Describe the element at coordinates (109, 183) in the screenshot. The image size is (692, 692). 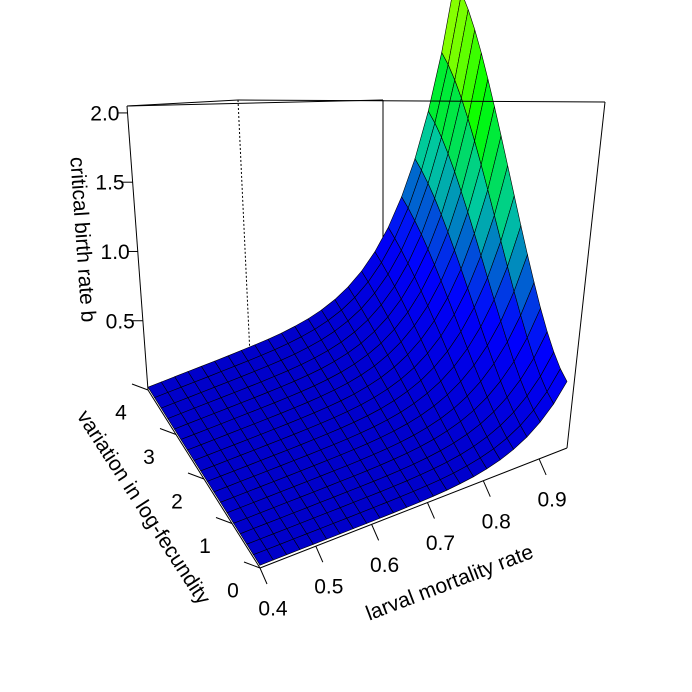
I see `z-tick-label: 1.5` at that location.